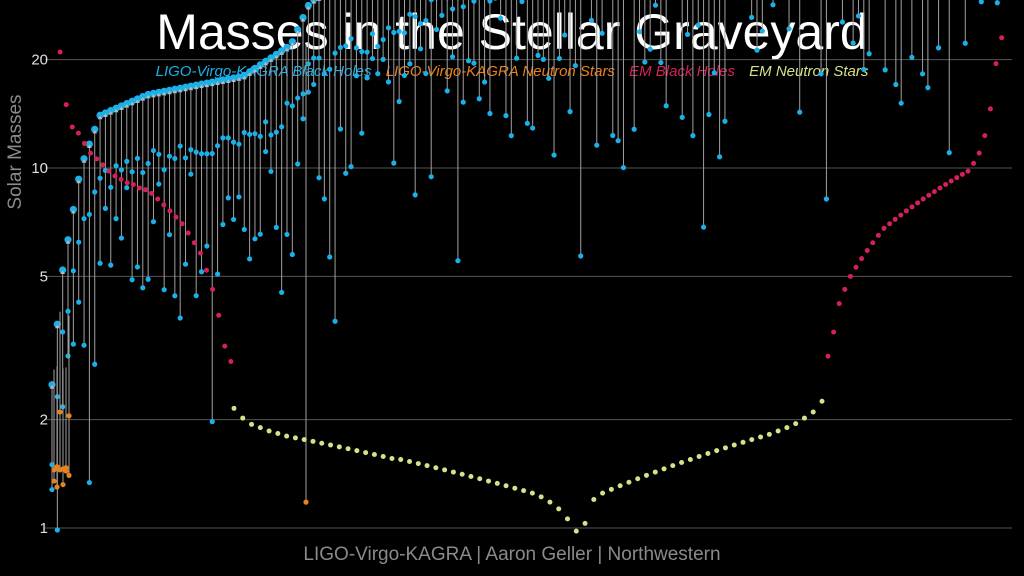 This screenshot has width=1024, height=576. I want to click on y-tick-labels: 125102050100200, so click(39, 294).